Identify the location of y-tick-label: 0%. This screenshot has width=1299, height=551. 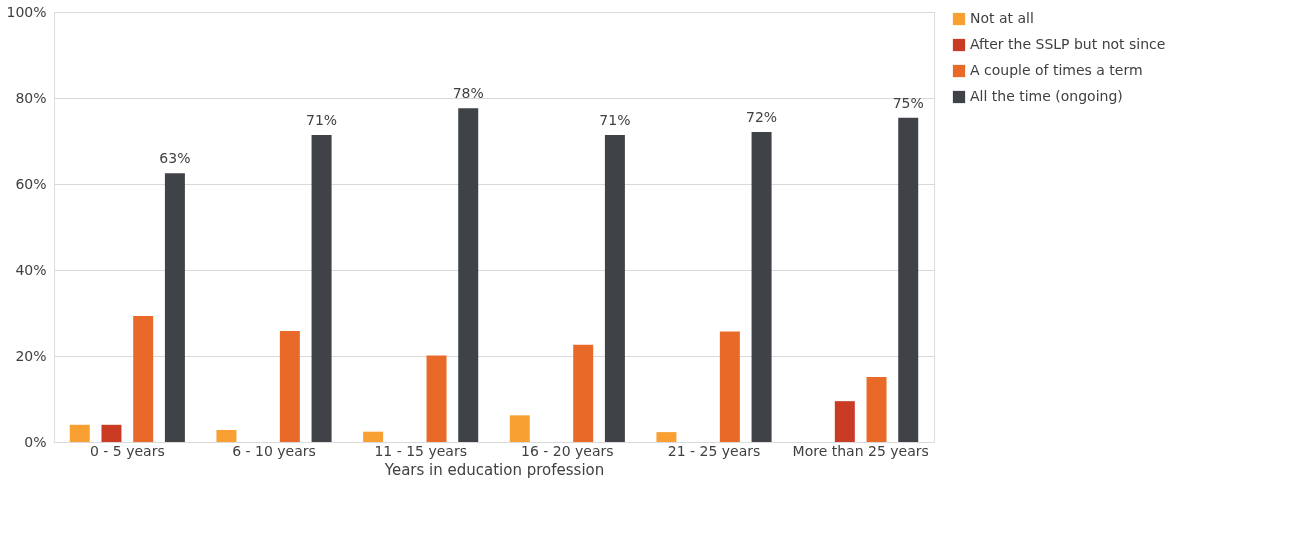
(35, 441).